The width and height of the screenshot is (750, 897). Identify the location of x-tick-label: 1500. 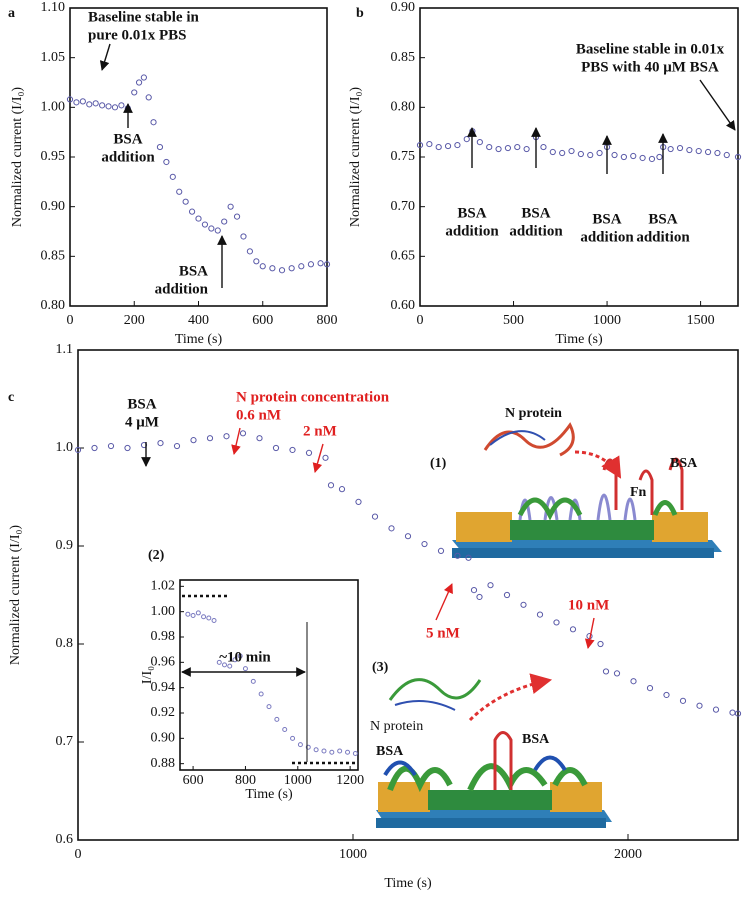
(701, 320).